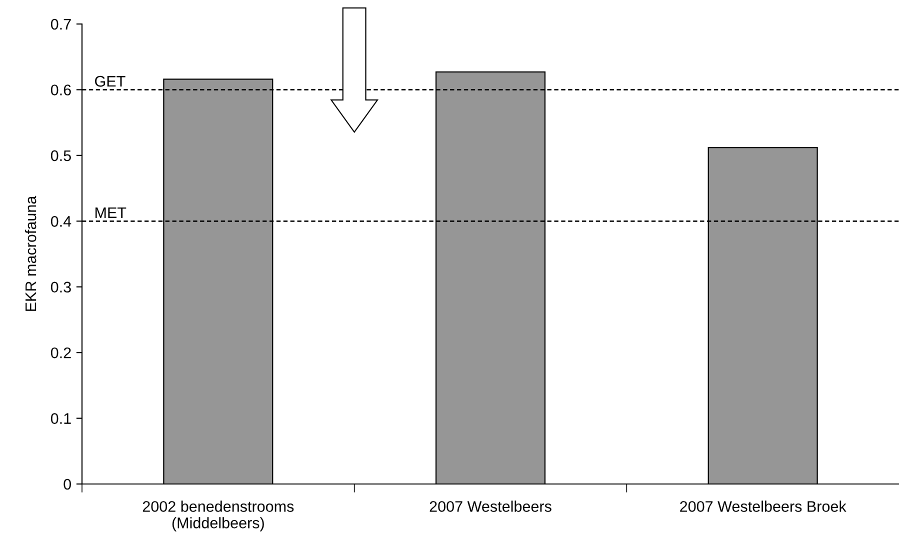 The width and height of the screenshot is (899, 548). What do you see at coordinates (60, 287) in the screenshot?
I see `y-tick-label: 0.3` at bounding box center [60, 287].